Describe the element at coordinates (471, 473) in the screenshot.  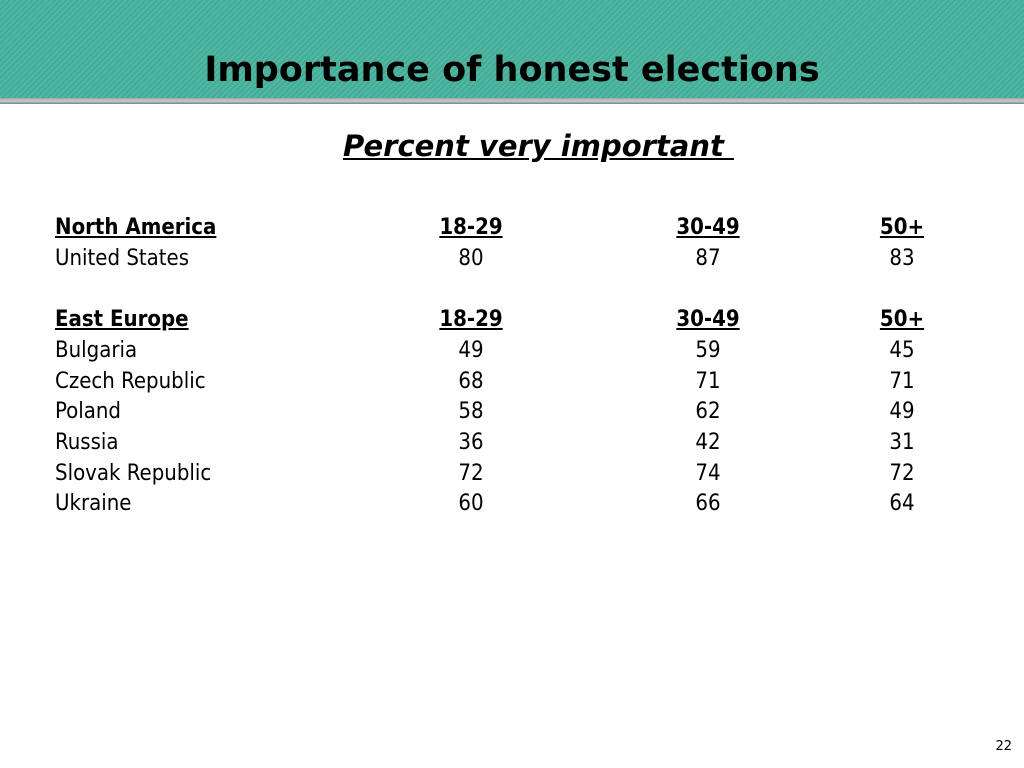
I see `value-18-29: 72` at that location.